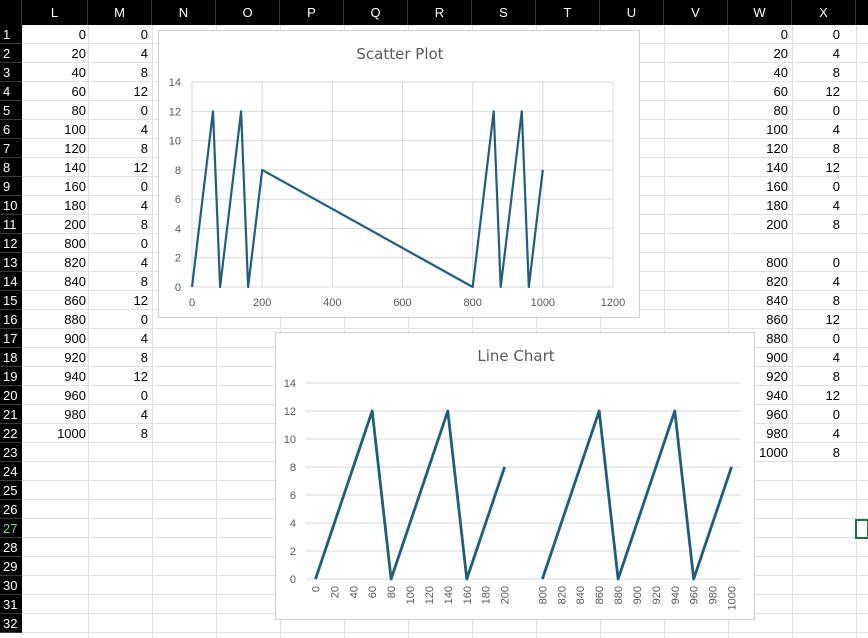 This screenshot has height=638, width=868. I want to click on cell-l-6: 100, so click(75, 129).